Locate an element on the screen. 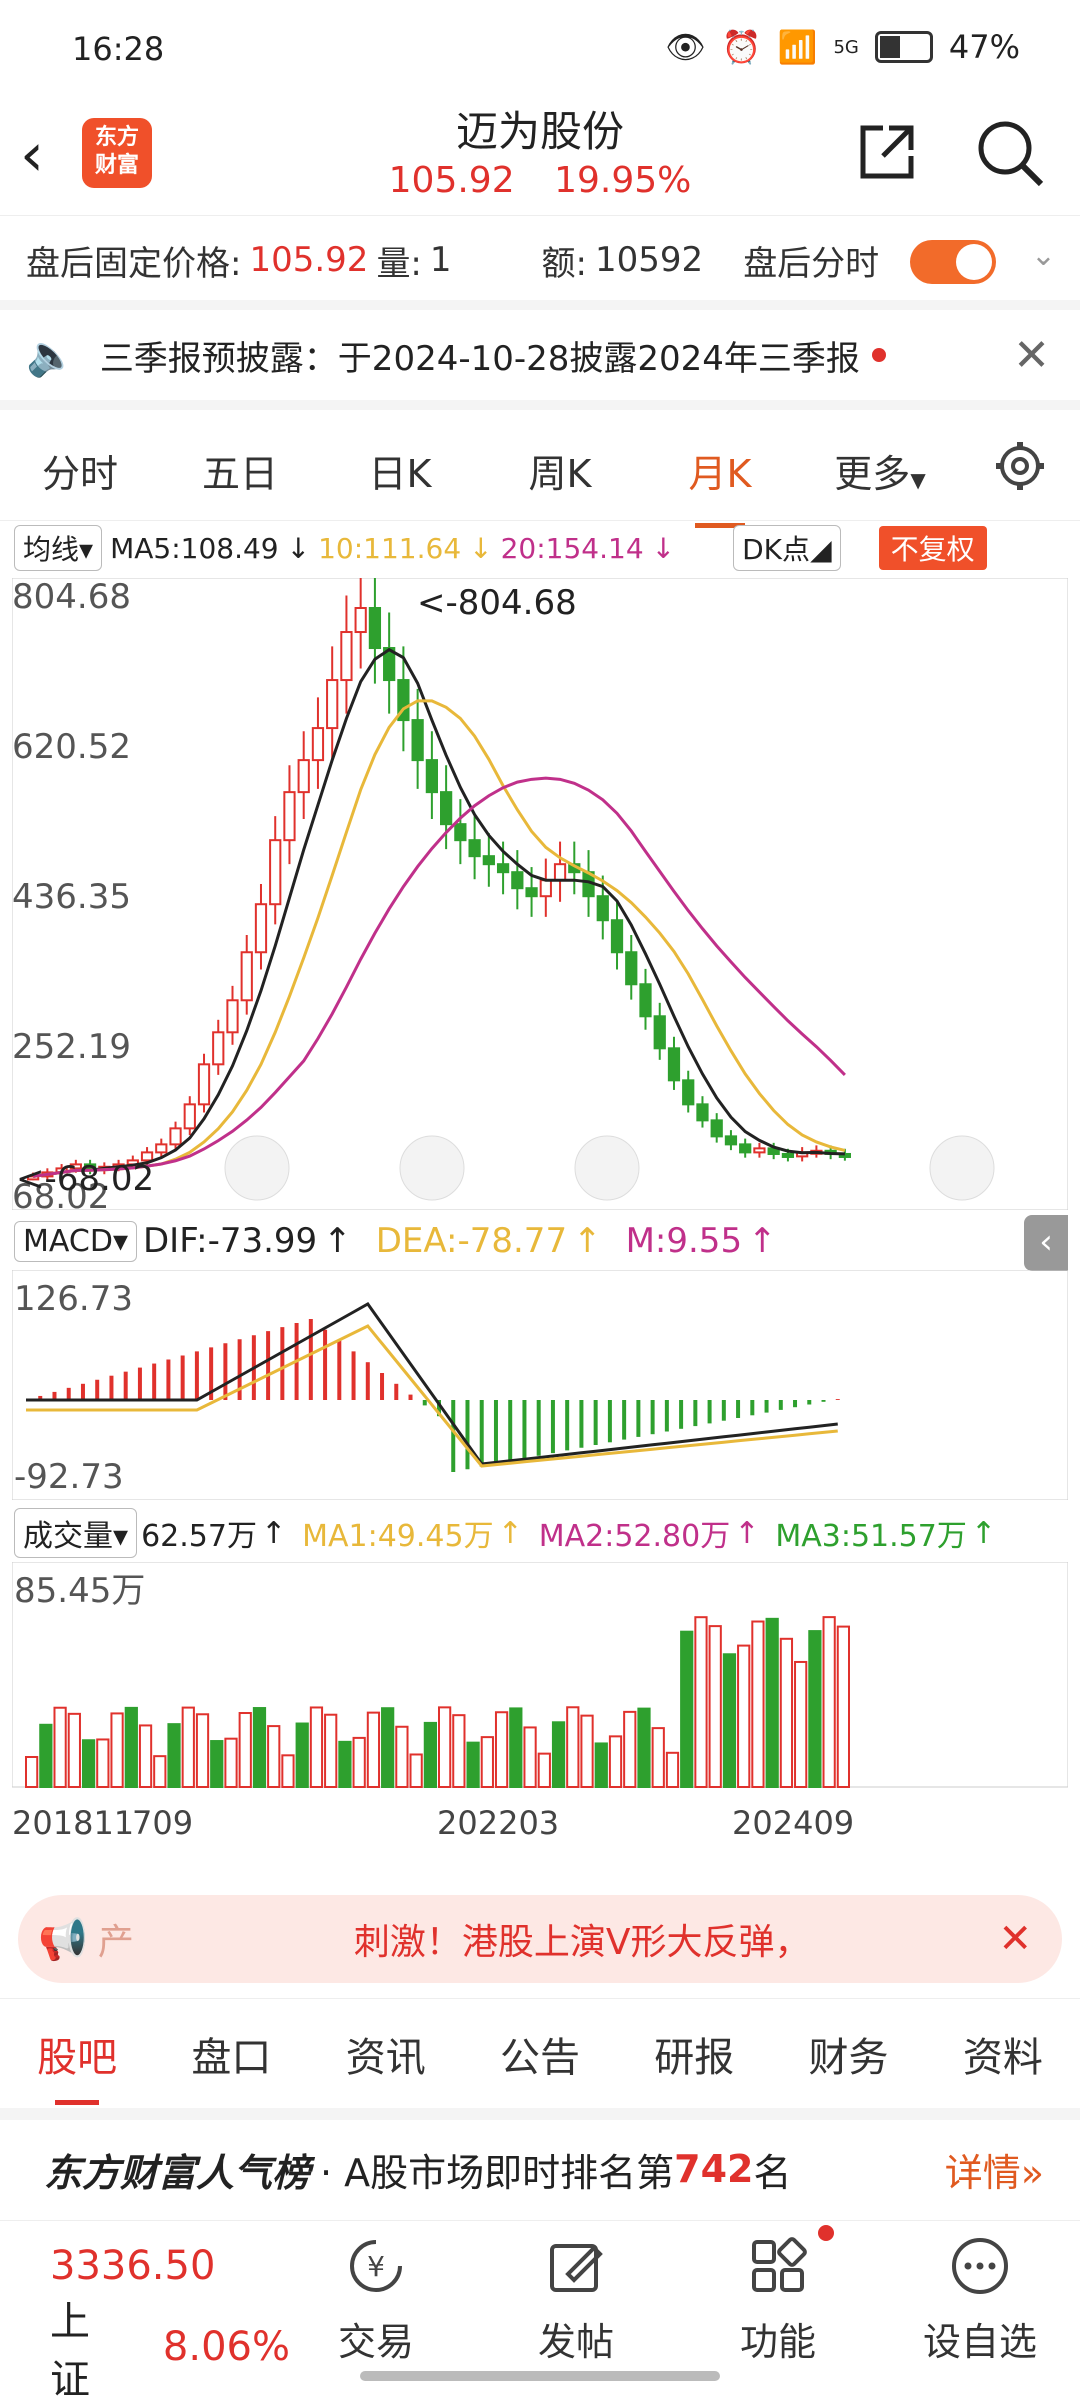 The width and height of the screenshot is (1080, 2405). bottom-nav: 3336.50 上证 8.06% ¥ 交易 发帖 功能 设自选 is located at coordinates (540, 2311).